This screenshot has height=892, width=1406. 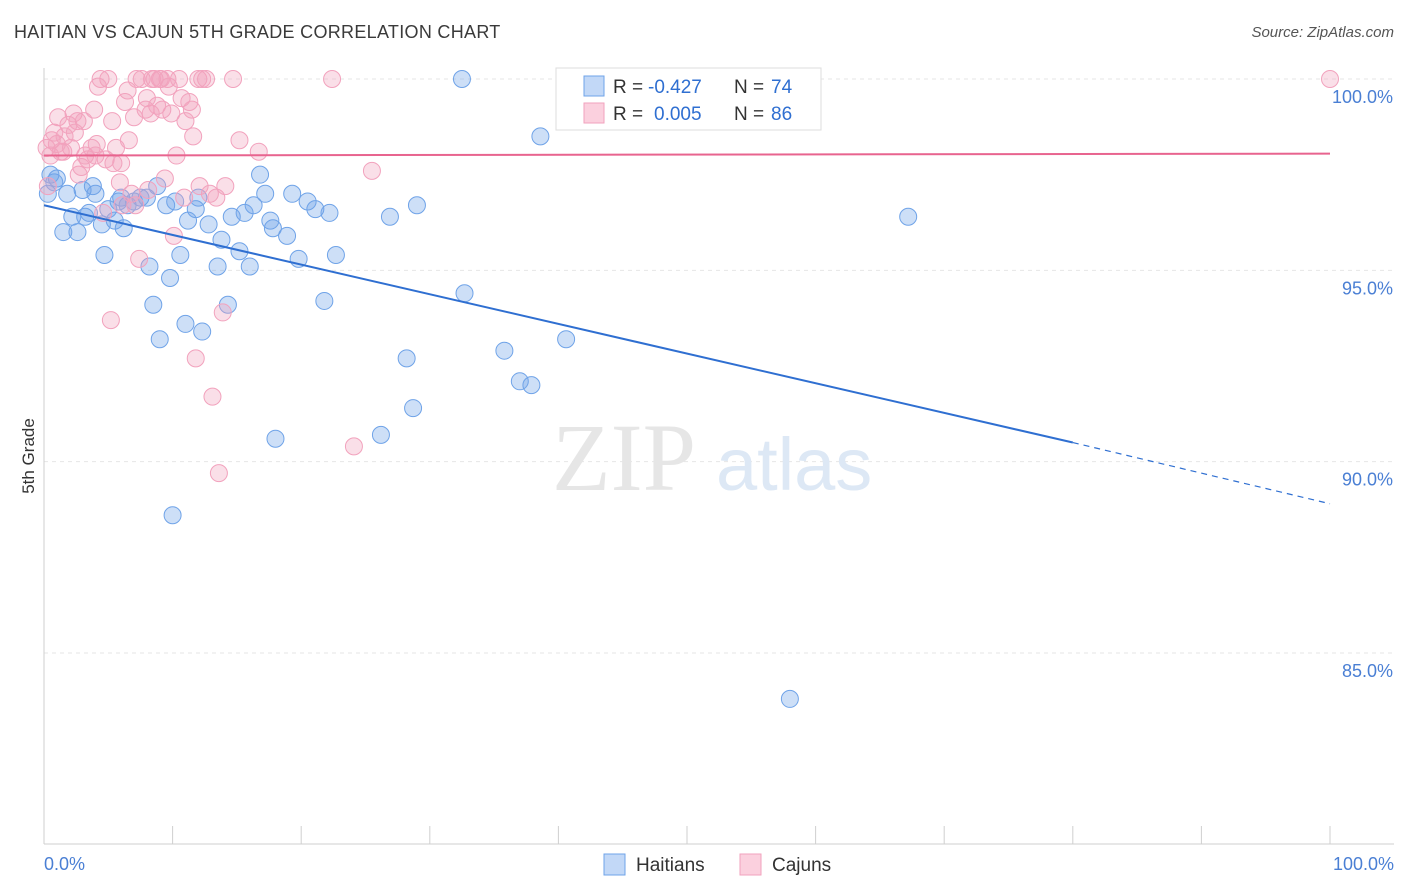 What do you see at coordinates (1367, 288) in the screenshot?
I see `y-tick-label: 95.0%` at bounding box center [1367, 288].